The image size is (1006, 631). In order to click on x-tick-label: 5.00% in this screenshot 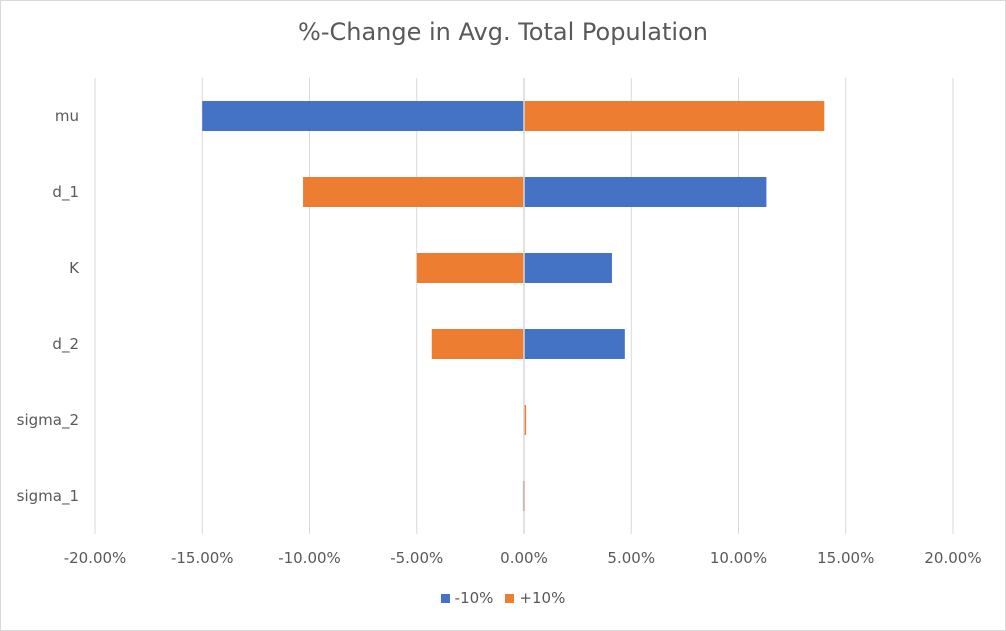, I will do `click(631, 558)`.